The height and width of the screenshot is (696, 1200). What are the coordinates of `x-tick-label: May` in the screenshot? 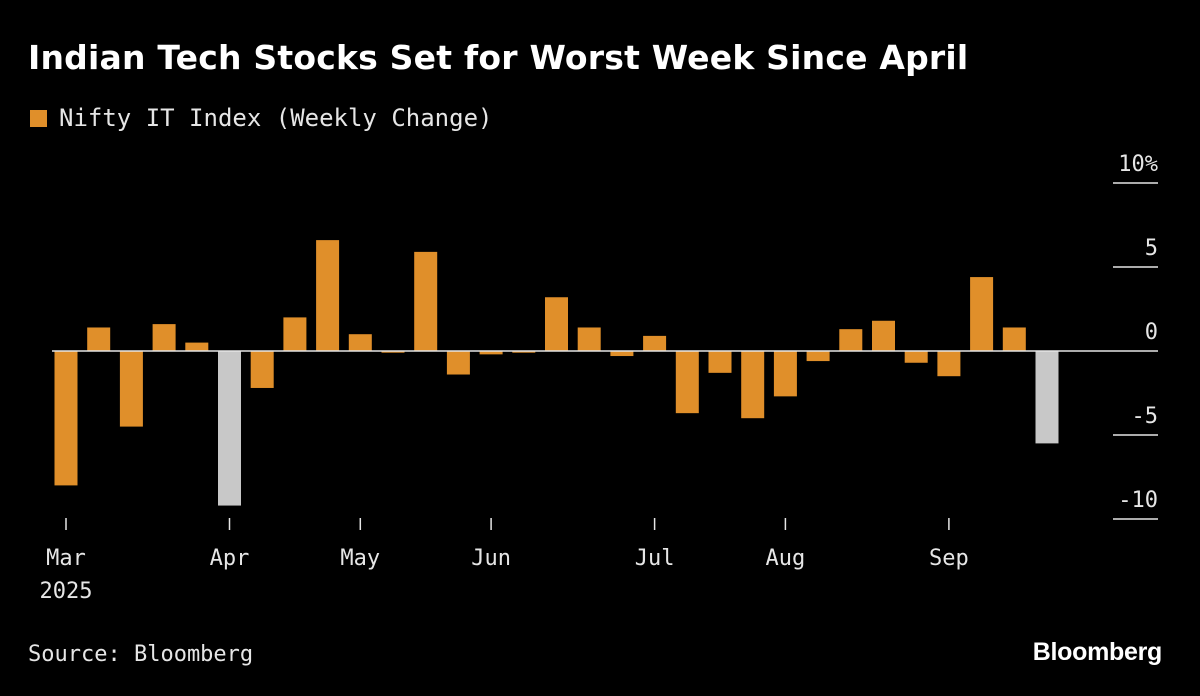 It's located at (360, 558).